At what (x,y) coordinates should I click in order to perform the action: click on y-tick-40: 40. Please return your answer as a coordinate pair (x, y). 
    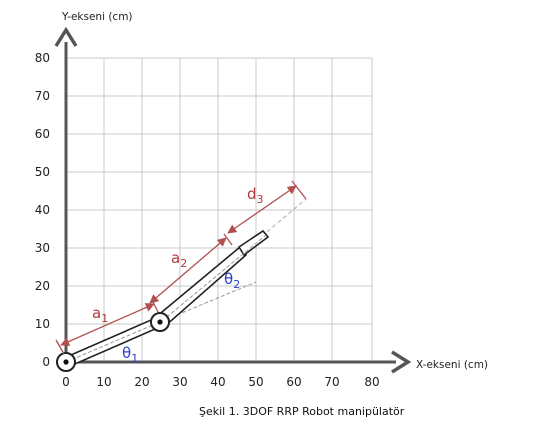
    Looking at the image, I should click on (42, 210).